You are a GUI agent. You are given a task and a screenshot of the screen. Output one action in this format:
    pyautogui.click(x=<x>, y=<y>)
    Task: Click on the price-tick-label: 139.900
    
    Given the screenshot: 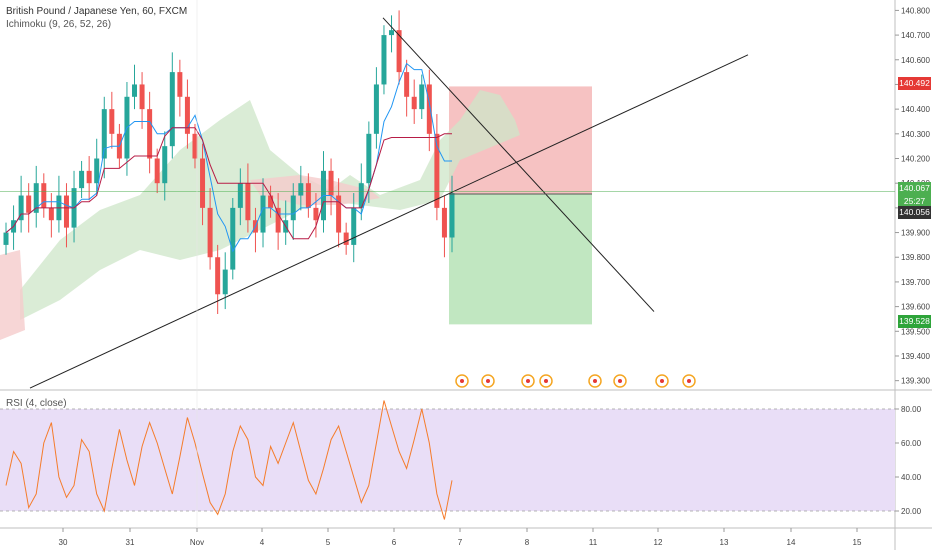 What is the action you would take?
    pyautogui.click(x=915, y=233)
    